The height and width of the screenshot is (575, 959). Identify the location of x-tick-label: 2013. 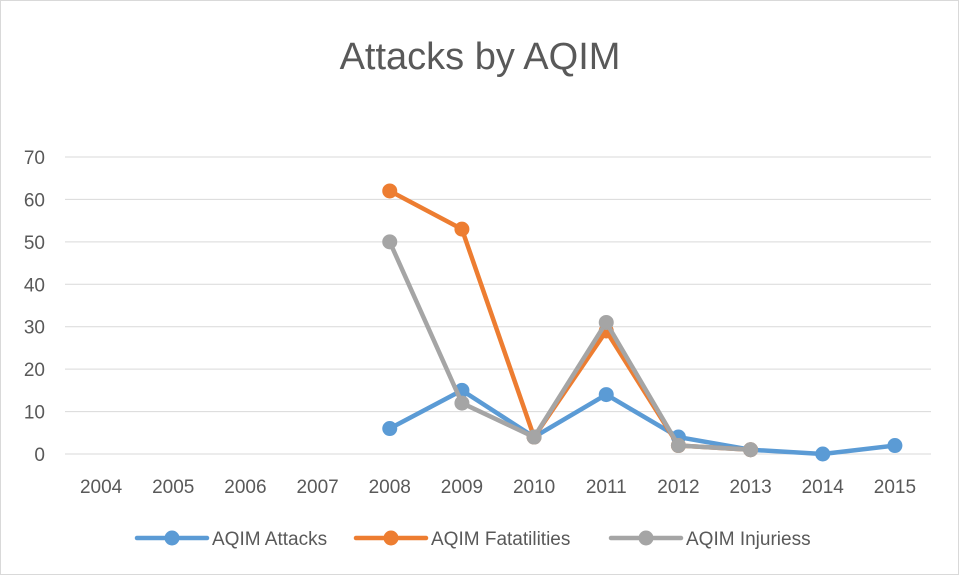
(750, 487).